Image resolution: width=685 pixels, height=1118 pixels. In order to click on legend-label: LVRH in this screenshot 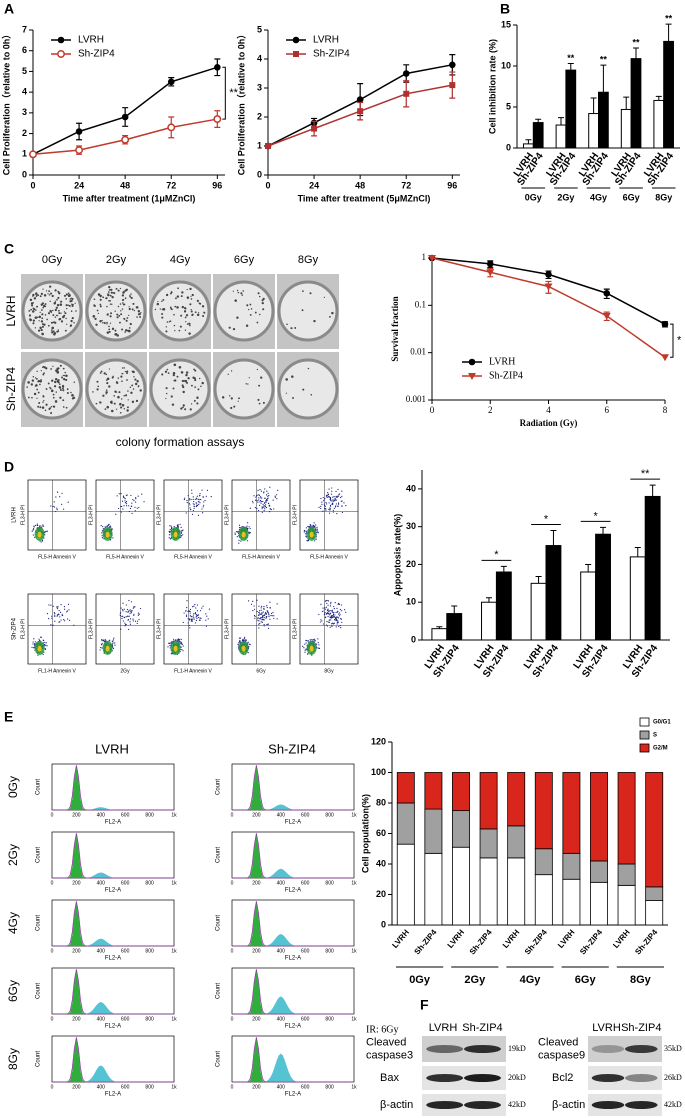, I will do `click(326, 40)`.